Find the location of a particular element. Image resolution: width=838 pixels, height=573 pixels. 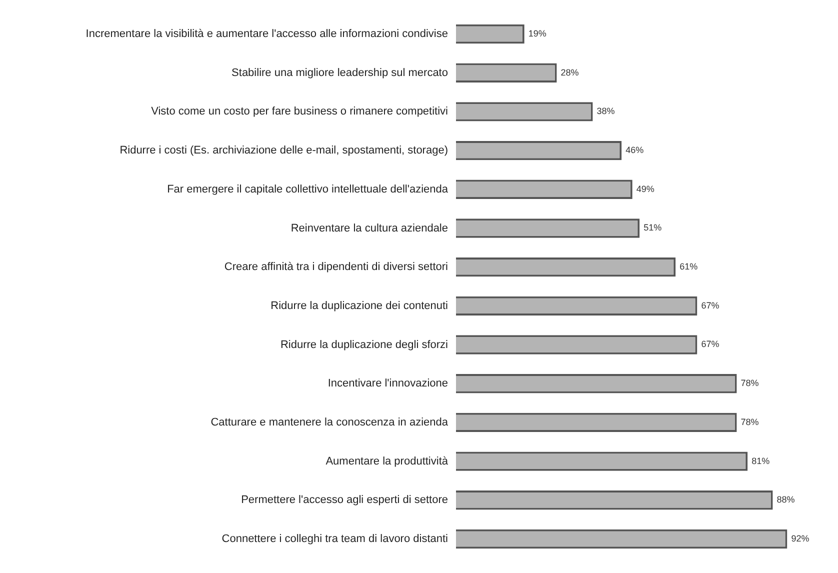

y-tick-label: Ridurre i costi (Es. archiviazione delle e-mail, spostamenti, storage) is located at coordinates (284, 150).